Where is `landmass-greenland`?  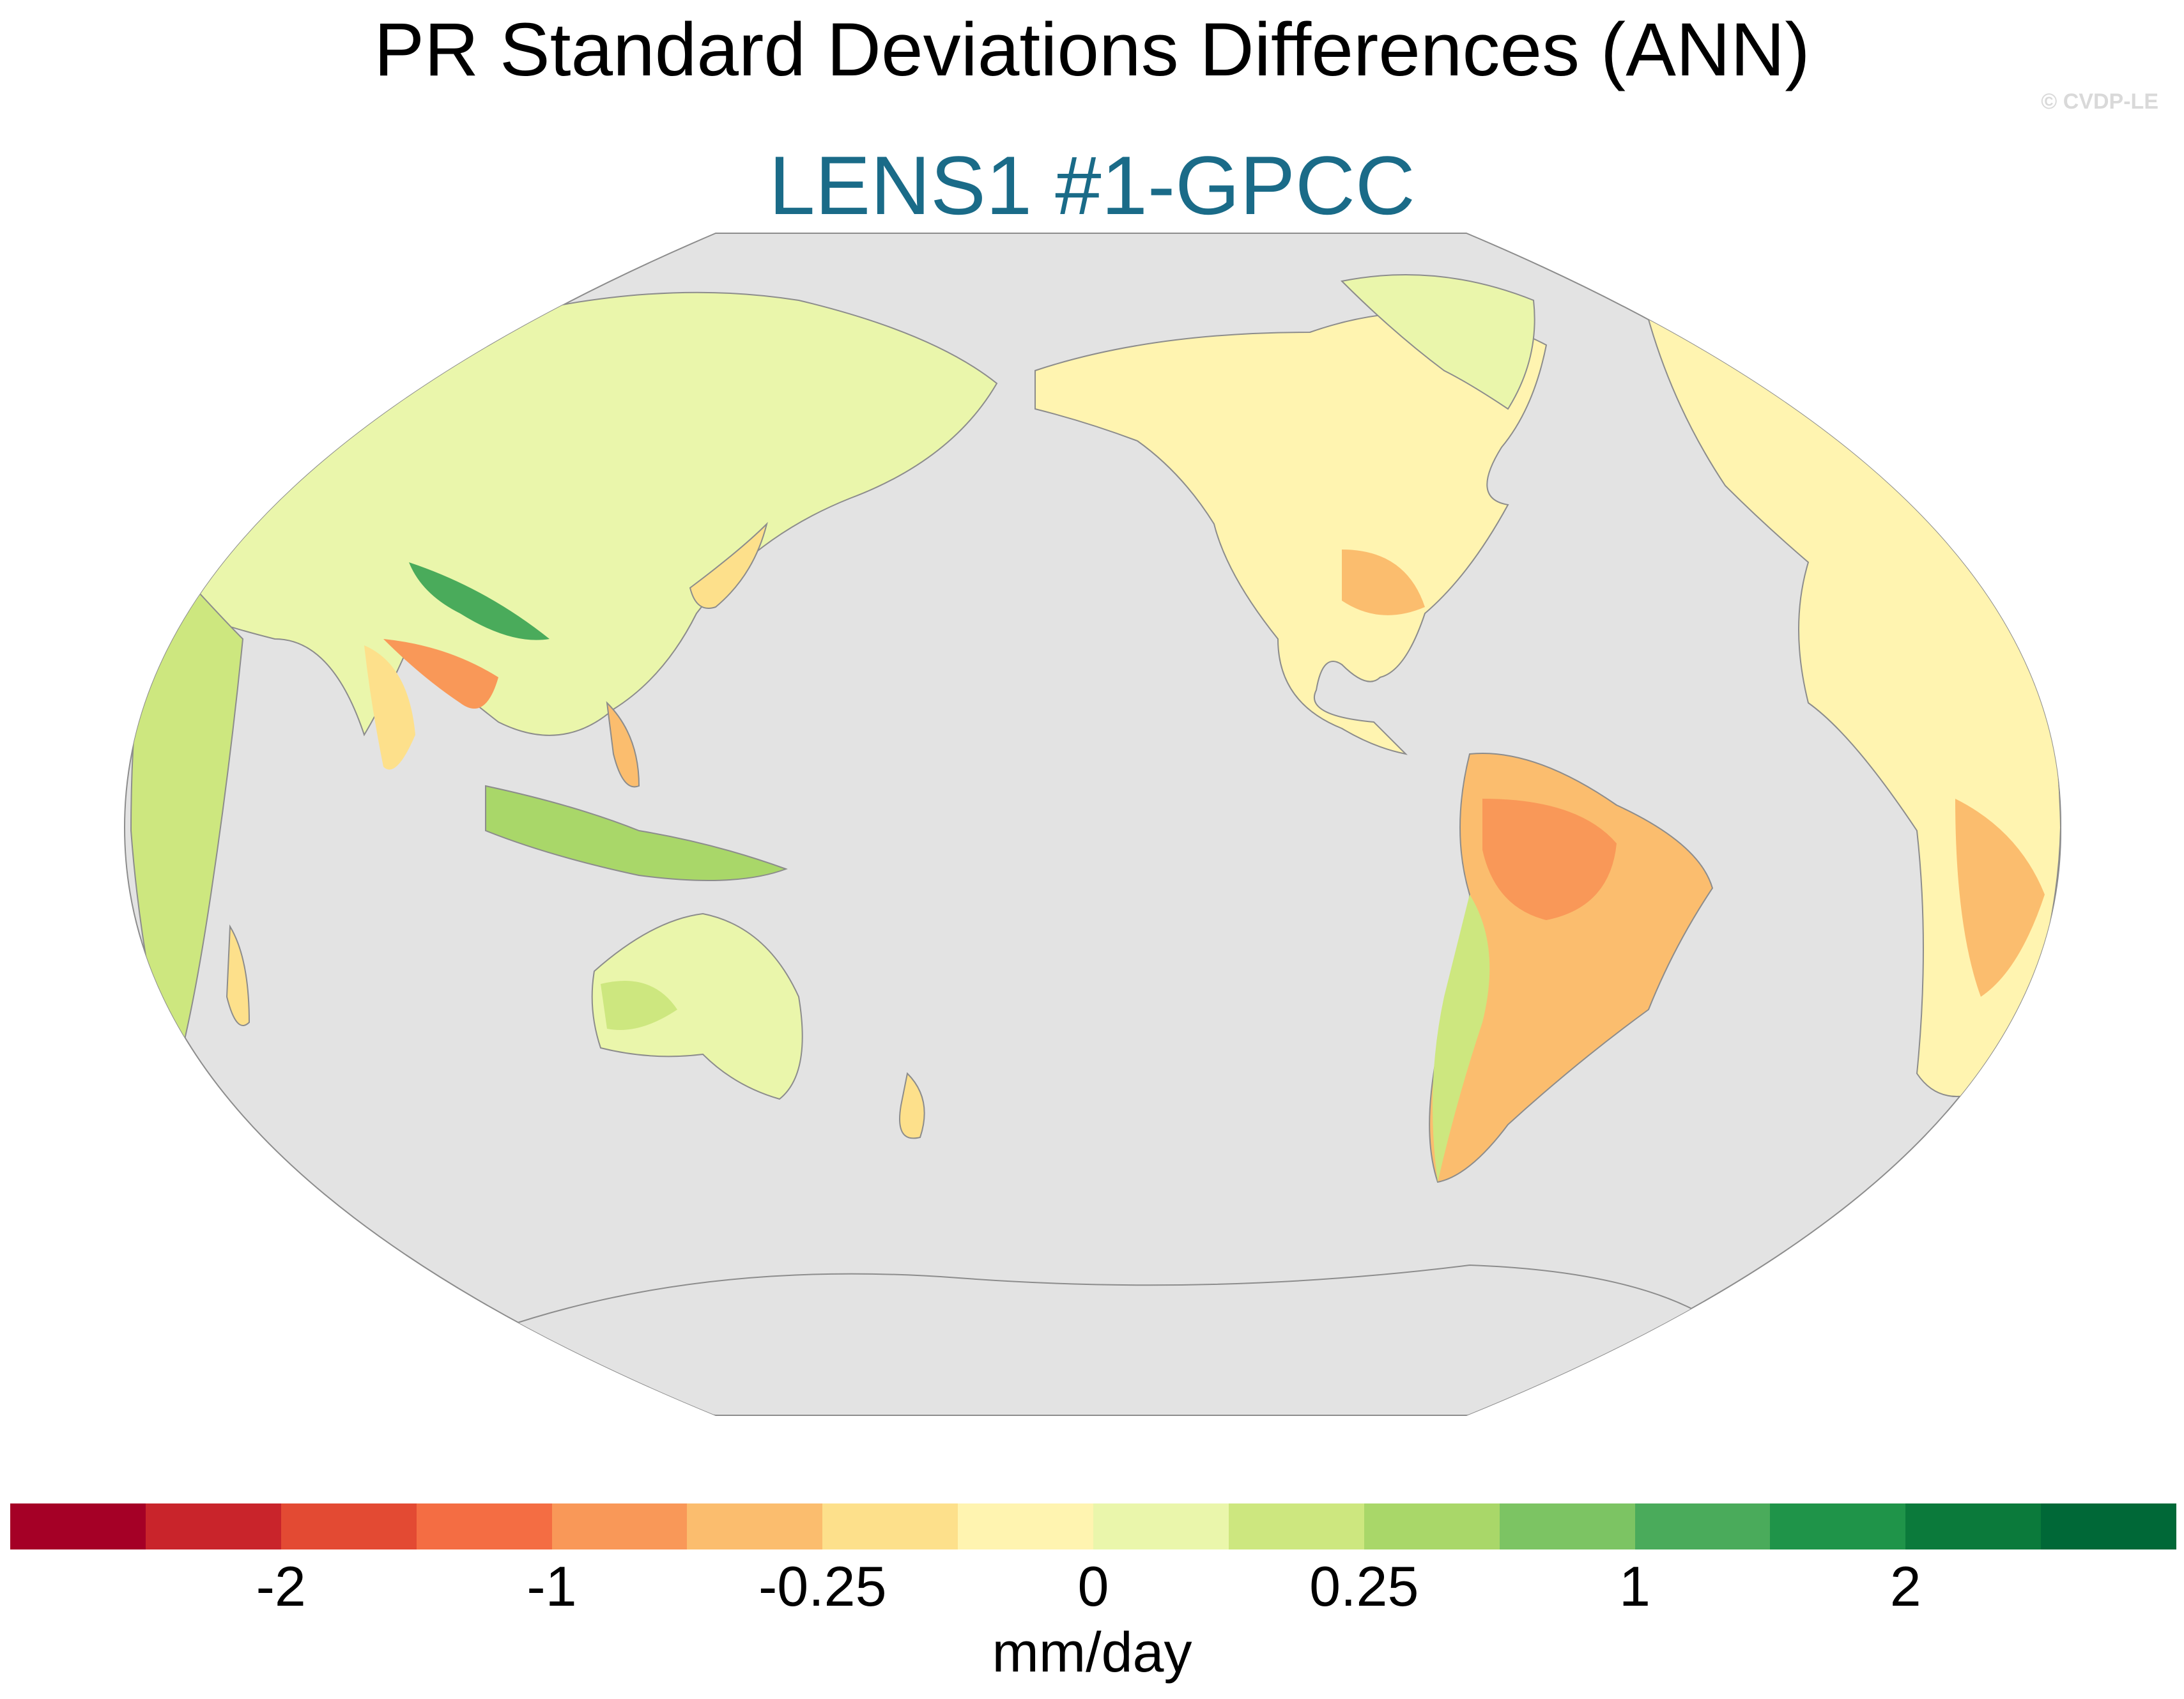 landmass-greenland is located at coordinates (1437, 342).